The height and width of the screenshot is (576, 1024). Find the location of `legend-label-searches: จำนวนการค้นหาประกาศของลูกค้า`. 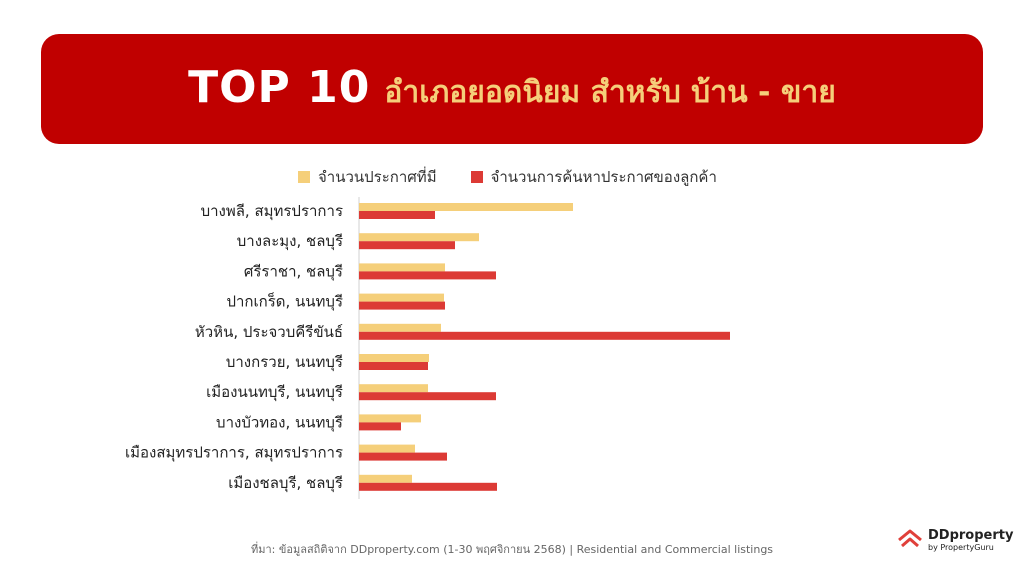

legend-label-searches: จำนวนการค้นหาประกาศของลูกค้า is located at coordinates (603, 177).